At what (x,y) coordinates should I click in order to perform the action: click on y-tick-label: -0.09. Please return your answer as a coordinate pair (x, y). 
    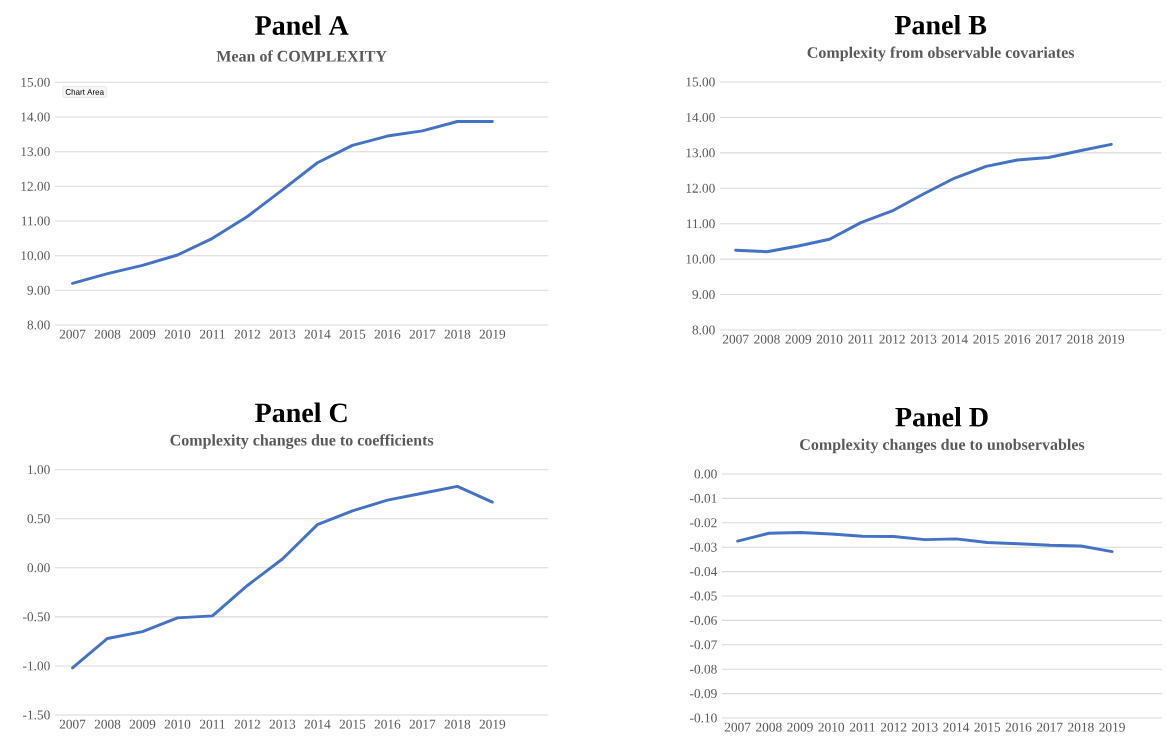
    Looking at the image, I should click on (703, 694).